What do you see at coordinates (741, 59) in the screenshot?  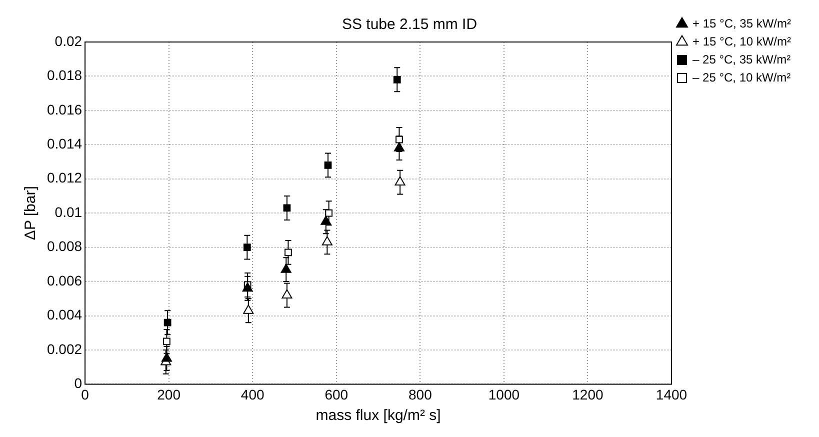 I see `legend-label: – 25 °C, 35 kW/m²` at bounding box center [741, 59].